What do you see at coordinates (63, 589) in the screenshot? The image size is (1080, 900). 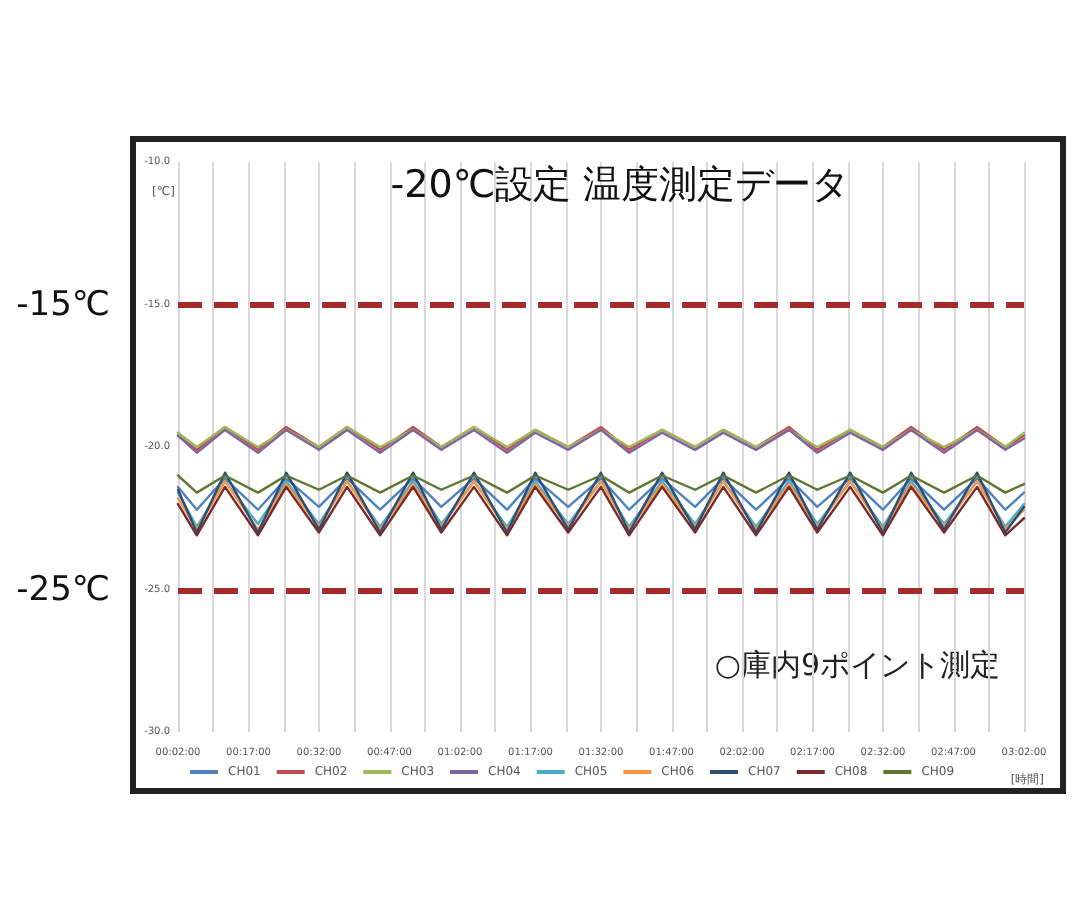 I see `ref-line-label: -25℃` at bounding box center [63, 589].